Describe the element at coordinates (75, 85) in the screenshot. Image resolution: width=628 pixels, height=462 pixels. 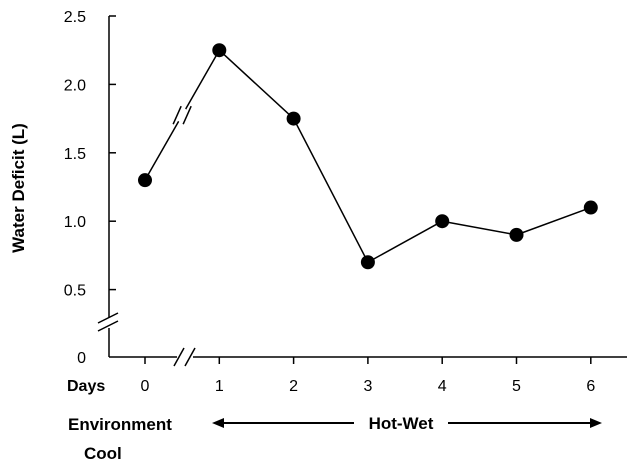
I see `y-tick-label: 2.0` at that location.